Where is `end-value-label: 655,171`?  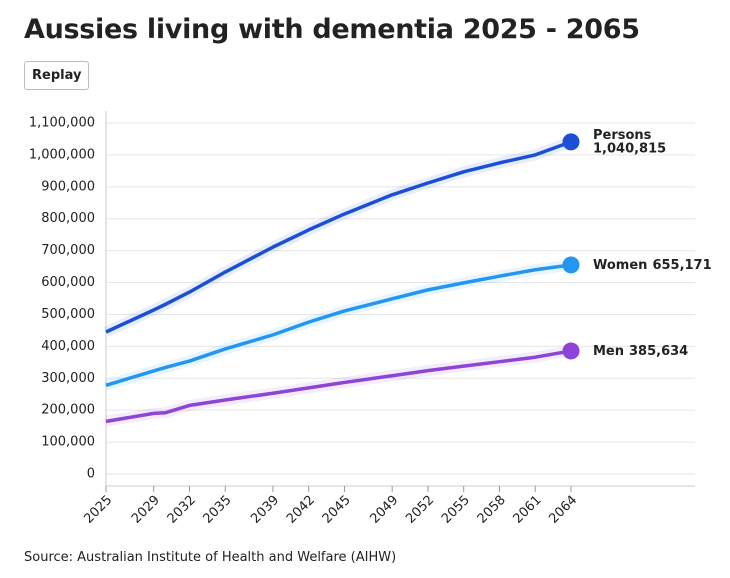
end-value-label: 655,171 is located at coordinates (681, 264).